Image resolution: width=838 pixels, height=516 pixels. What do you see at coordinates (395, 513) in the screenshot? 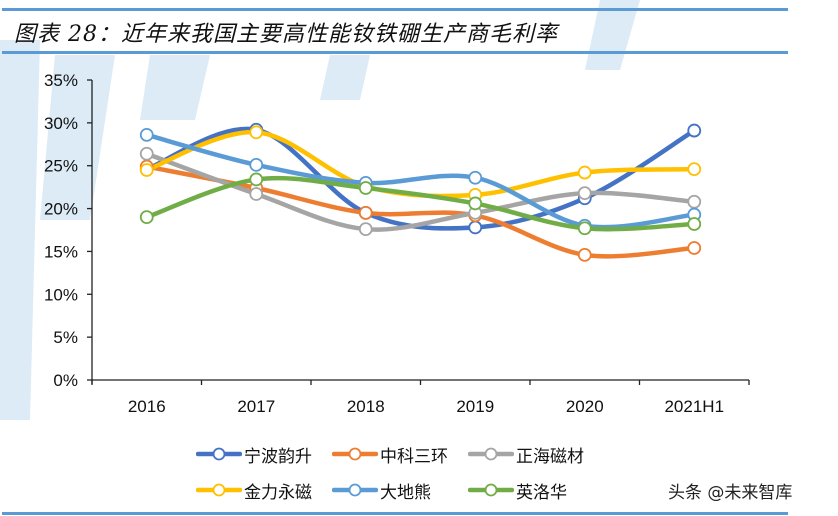
I see `bottom-rule` at bounding box center [395, 513].